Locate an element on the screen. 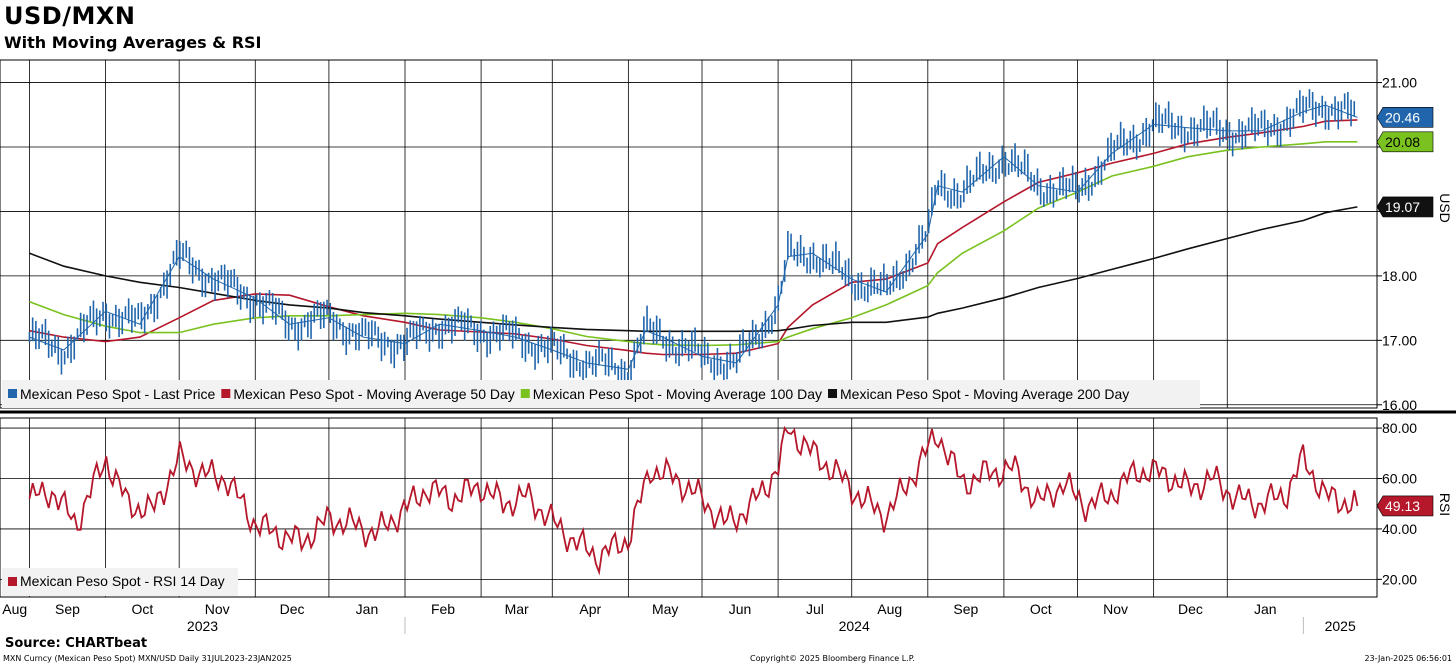 This screenshot has width=1456, height=665. source-note: Source: CHARTbeat is located at coordinates (76, 643).